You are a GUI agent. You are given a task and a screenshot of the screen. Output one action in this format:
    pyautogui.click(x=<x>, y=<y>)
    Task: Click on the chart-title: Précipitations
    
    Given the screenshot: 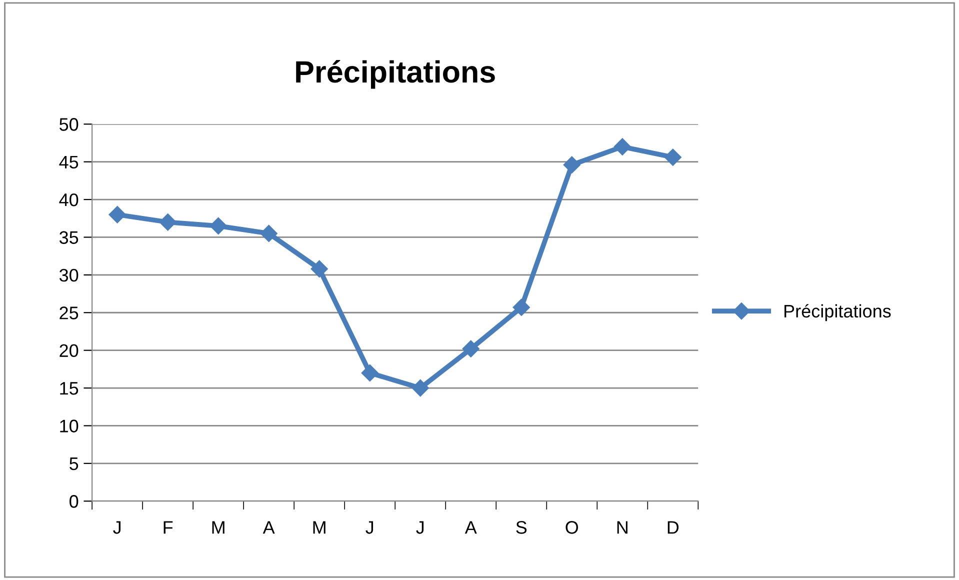 What is the action you would take?
    pyautogui.click(x=395, y=74)
    